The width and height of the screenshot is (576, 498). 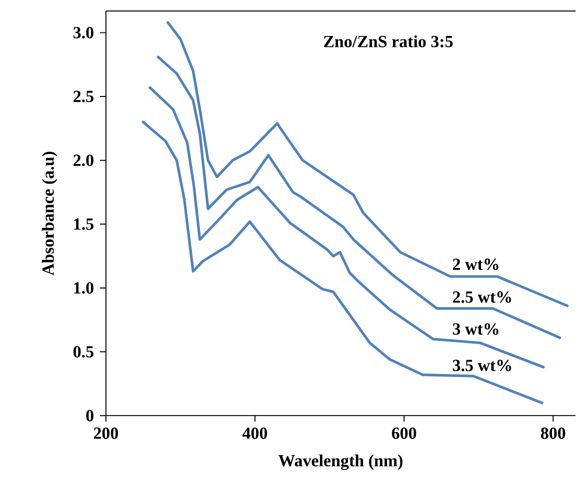 I want to click on annotation: Zno/ZnS ratio 3:5, so click(x=388, y=42).